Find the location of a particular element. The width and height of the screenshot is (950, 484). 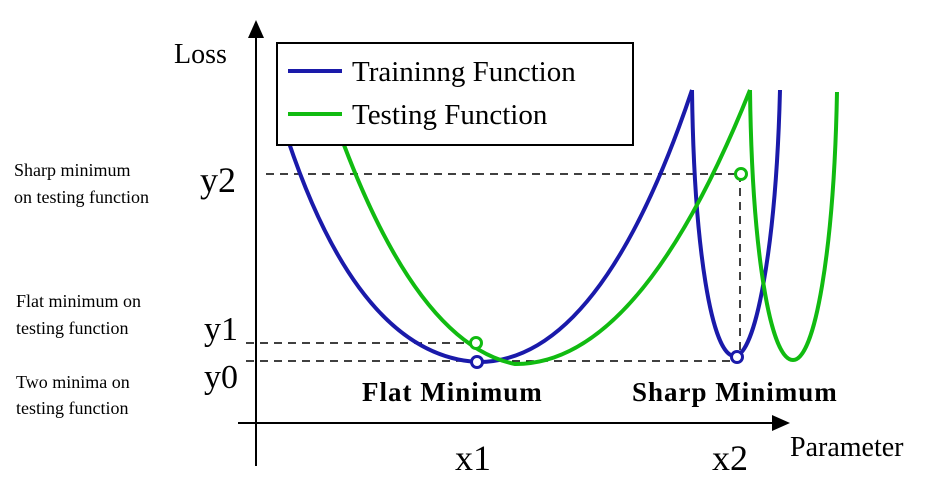

testing-curve-sharp is located at coordinates (793, 226).